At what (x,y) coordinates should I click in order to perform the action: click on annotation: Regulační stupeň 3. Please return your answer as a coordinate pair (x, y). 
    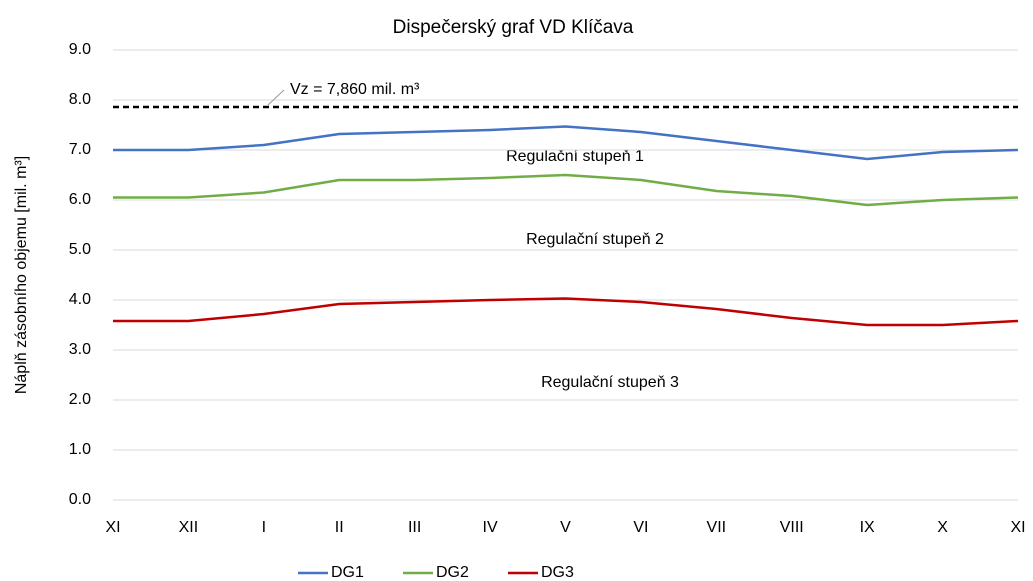
    Looking at the image, I should click on (610, 382).